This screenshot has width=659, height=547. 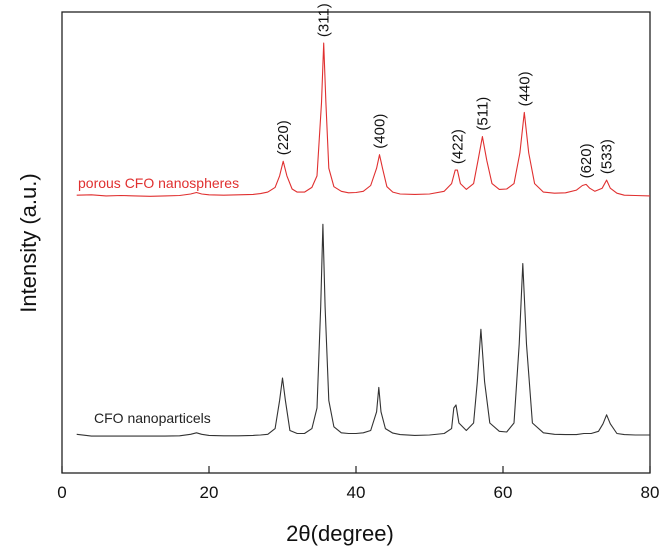 I want to click on peak-label: (511), so click(x=482, y=114).